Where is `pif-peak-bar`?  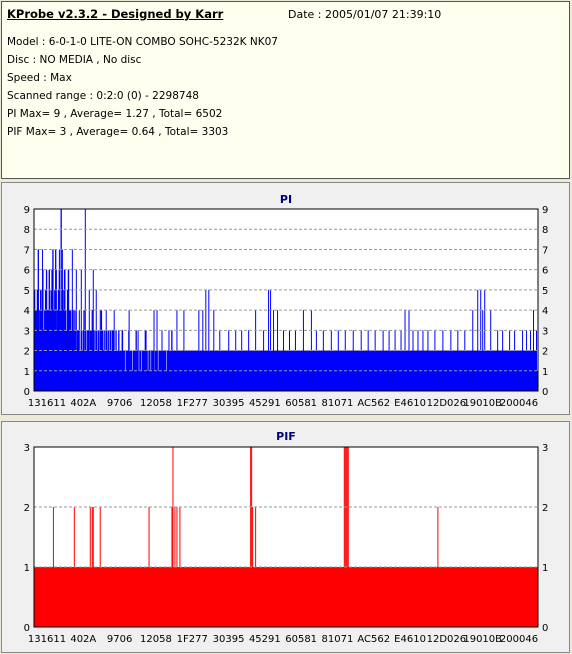
pif-peak-bar is located at coordinates (347, 537).